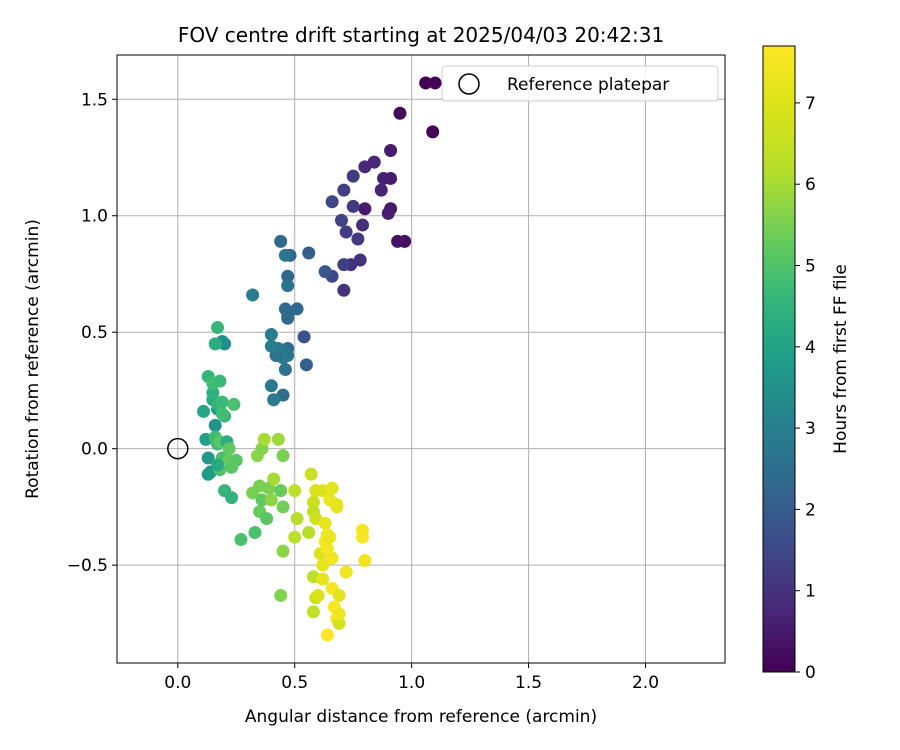 The width and height of the screenshot is (900, 750). Describe the element at coordinates (841, 359) in the screenshot. I see `colorbar-label: Hours from first FF file` at that location.